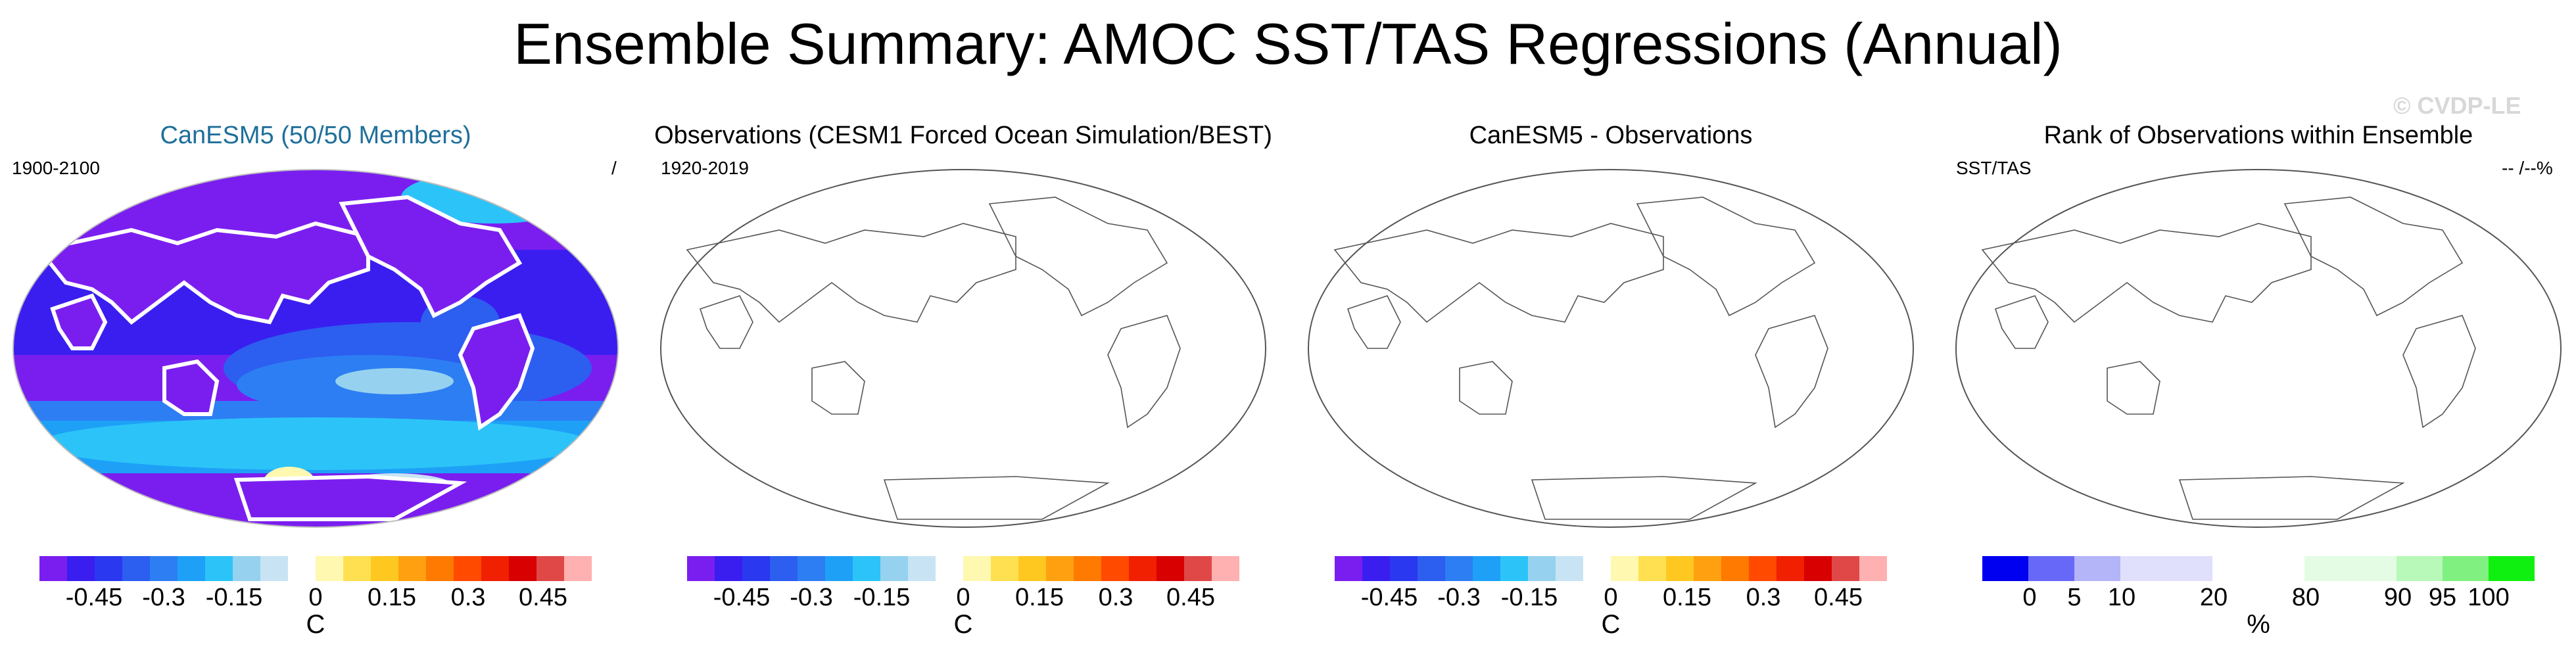 The width and height of the screenshot is (2576, 656). Describe the element at coordinates (1994, 168) in the screenshot. I see `variable-label: SST/TAS` at that location.